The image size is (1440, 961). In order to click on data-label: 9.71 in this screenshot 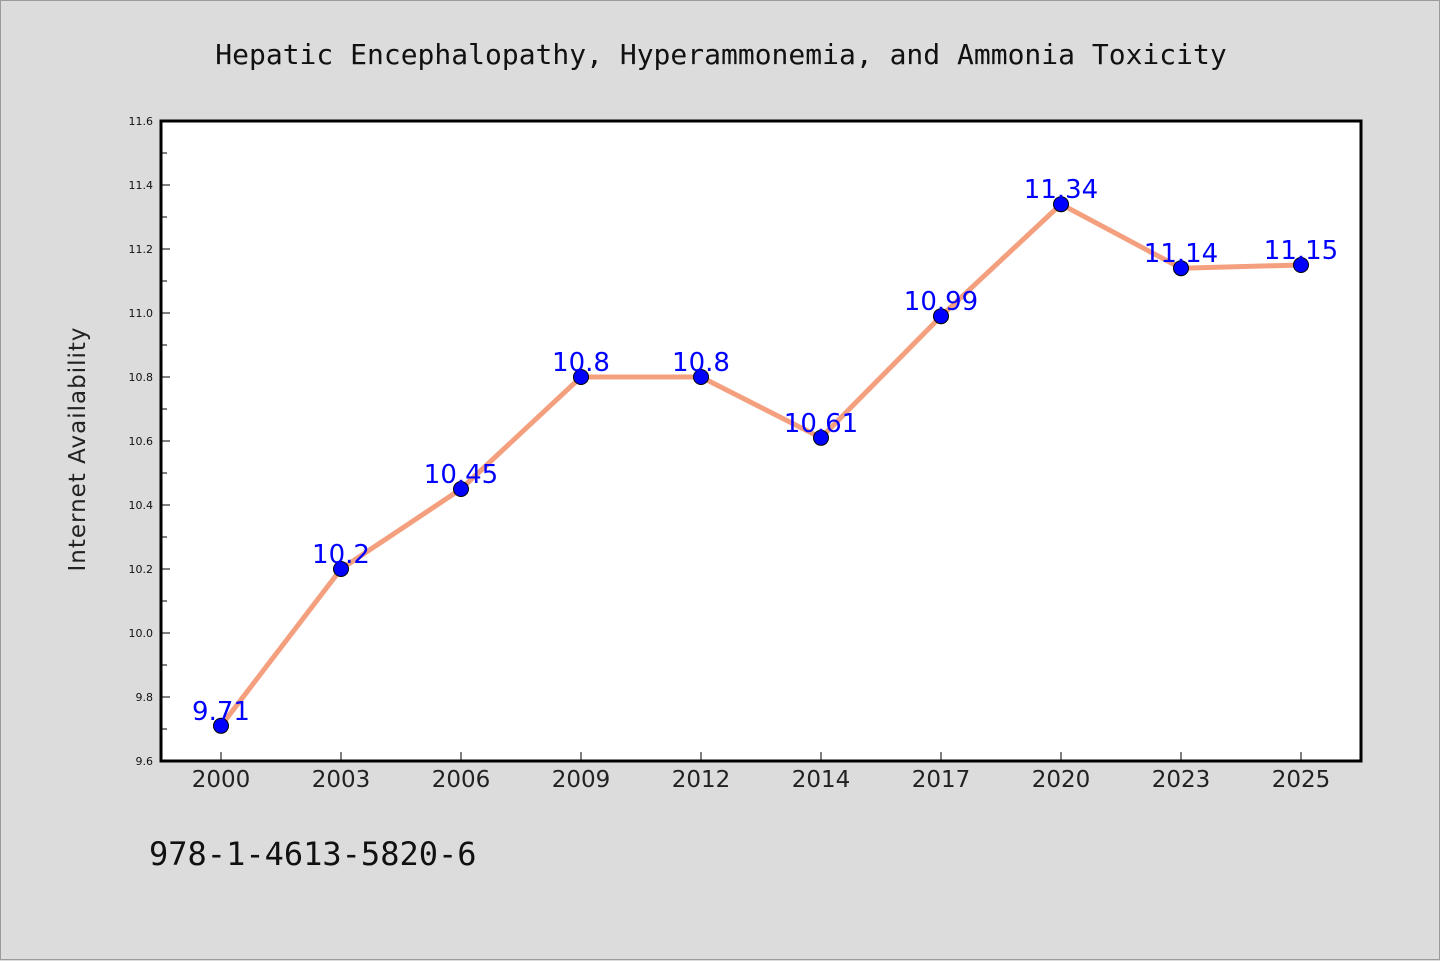, I will do `click(221, 712)`.